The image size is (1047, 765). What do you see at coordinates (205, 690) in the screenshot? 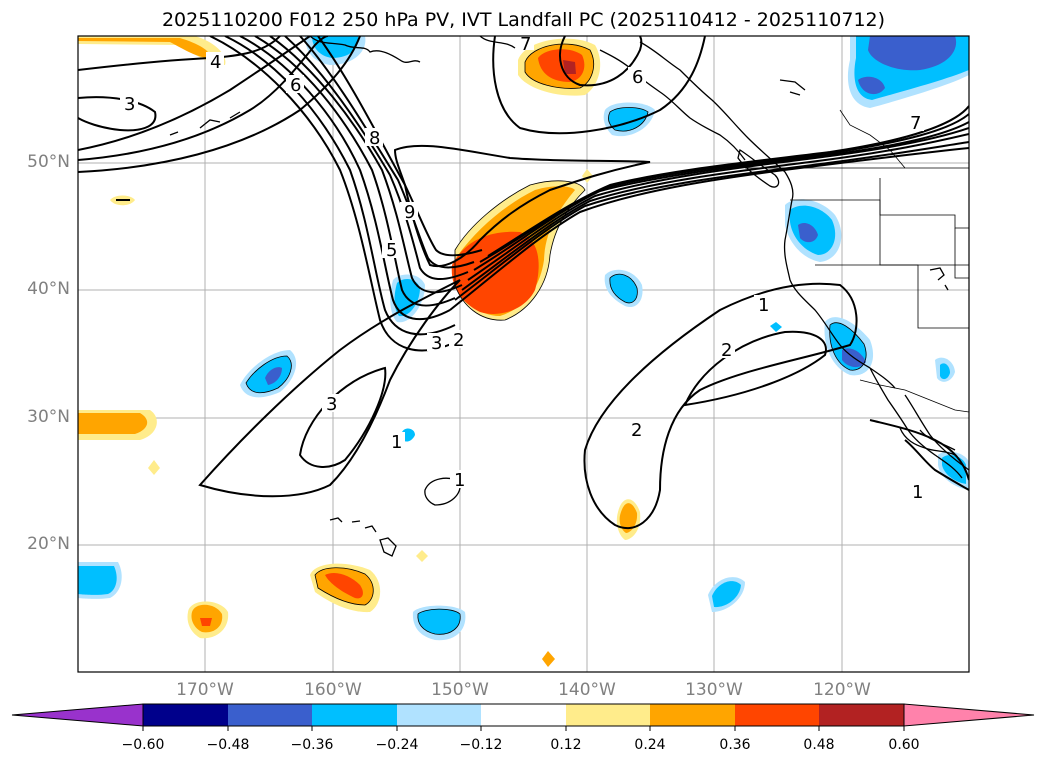
I see `lon-label-170w: 170°W` at bounding box center [205, 690].